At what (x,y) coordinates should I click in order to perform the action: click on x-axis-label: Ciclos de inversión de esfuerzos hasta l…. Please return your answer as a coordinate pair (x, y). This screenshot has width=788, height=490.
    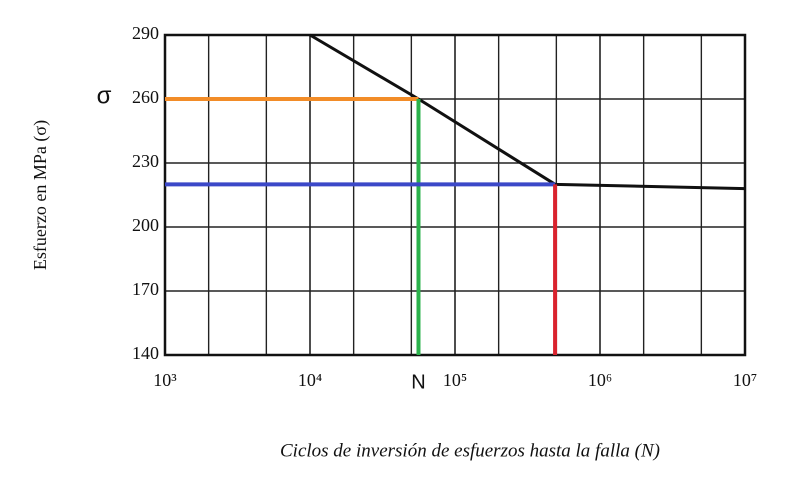
    Looking at the image, I should click on (470, 450).